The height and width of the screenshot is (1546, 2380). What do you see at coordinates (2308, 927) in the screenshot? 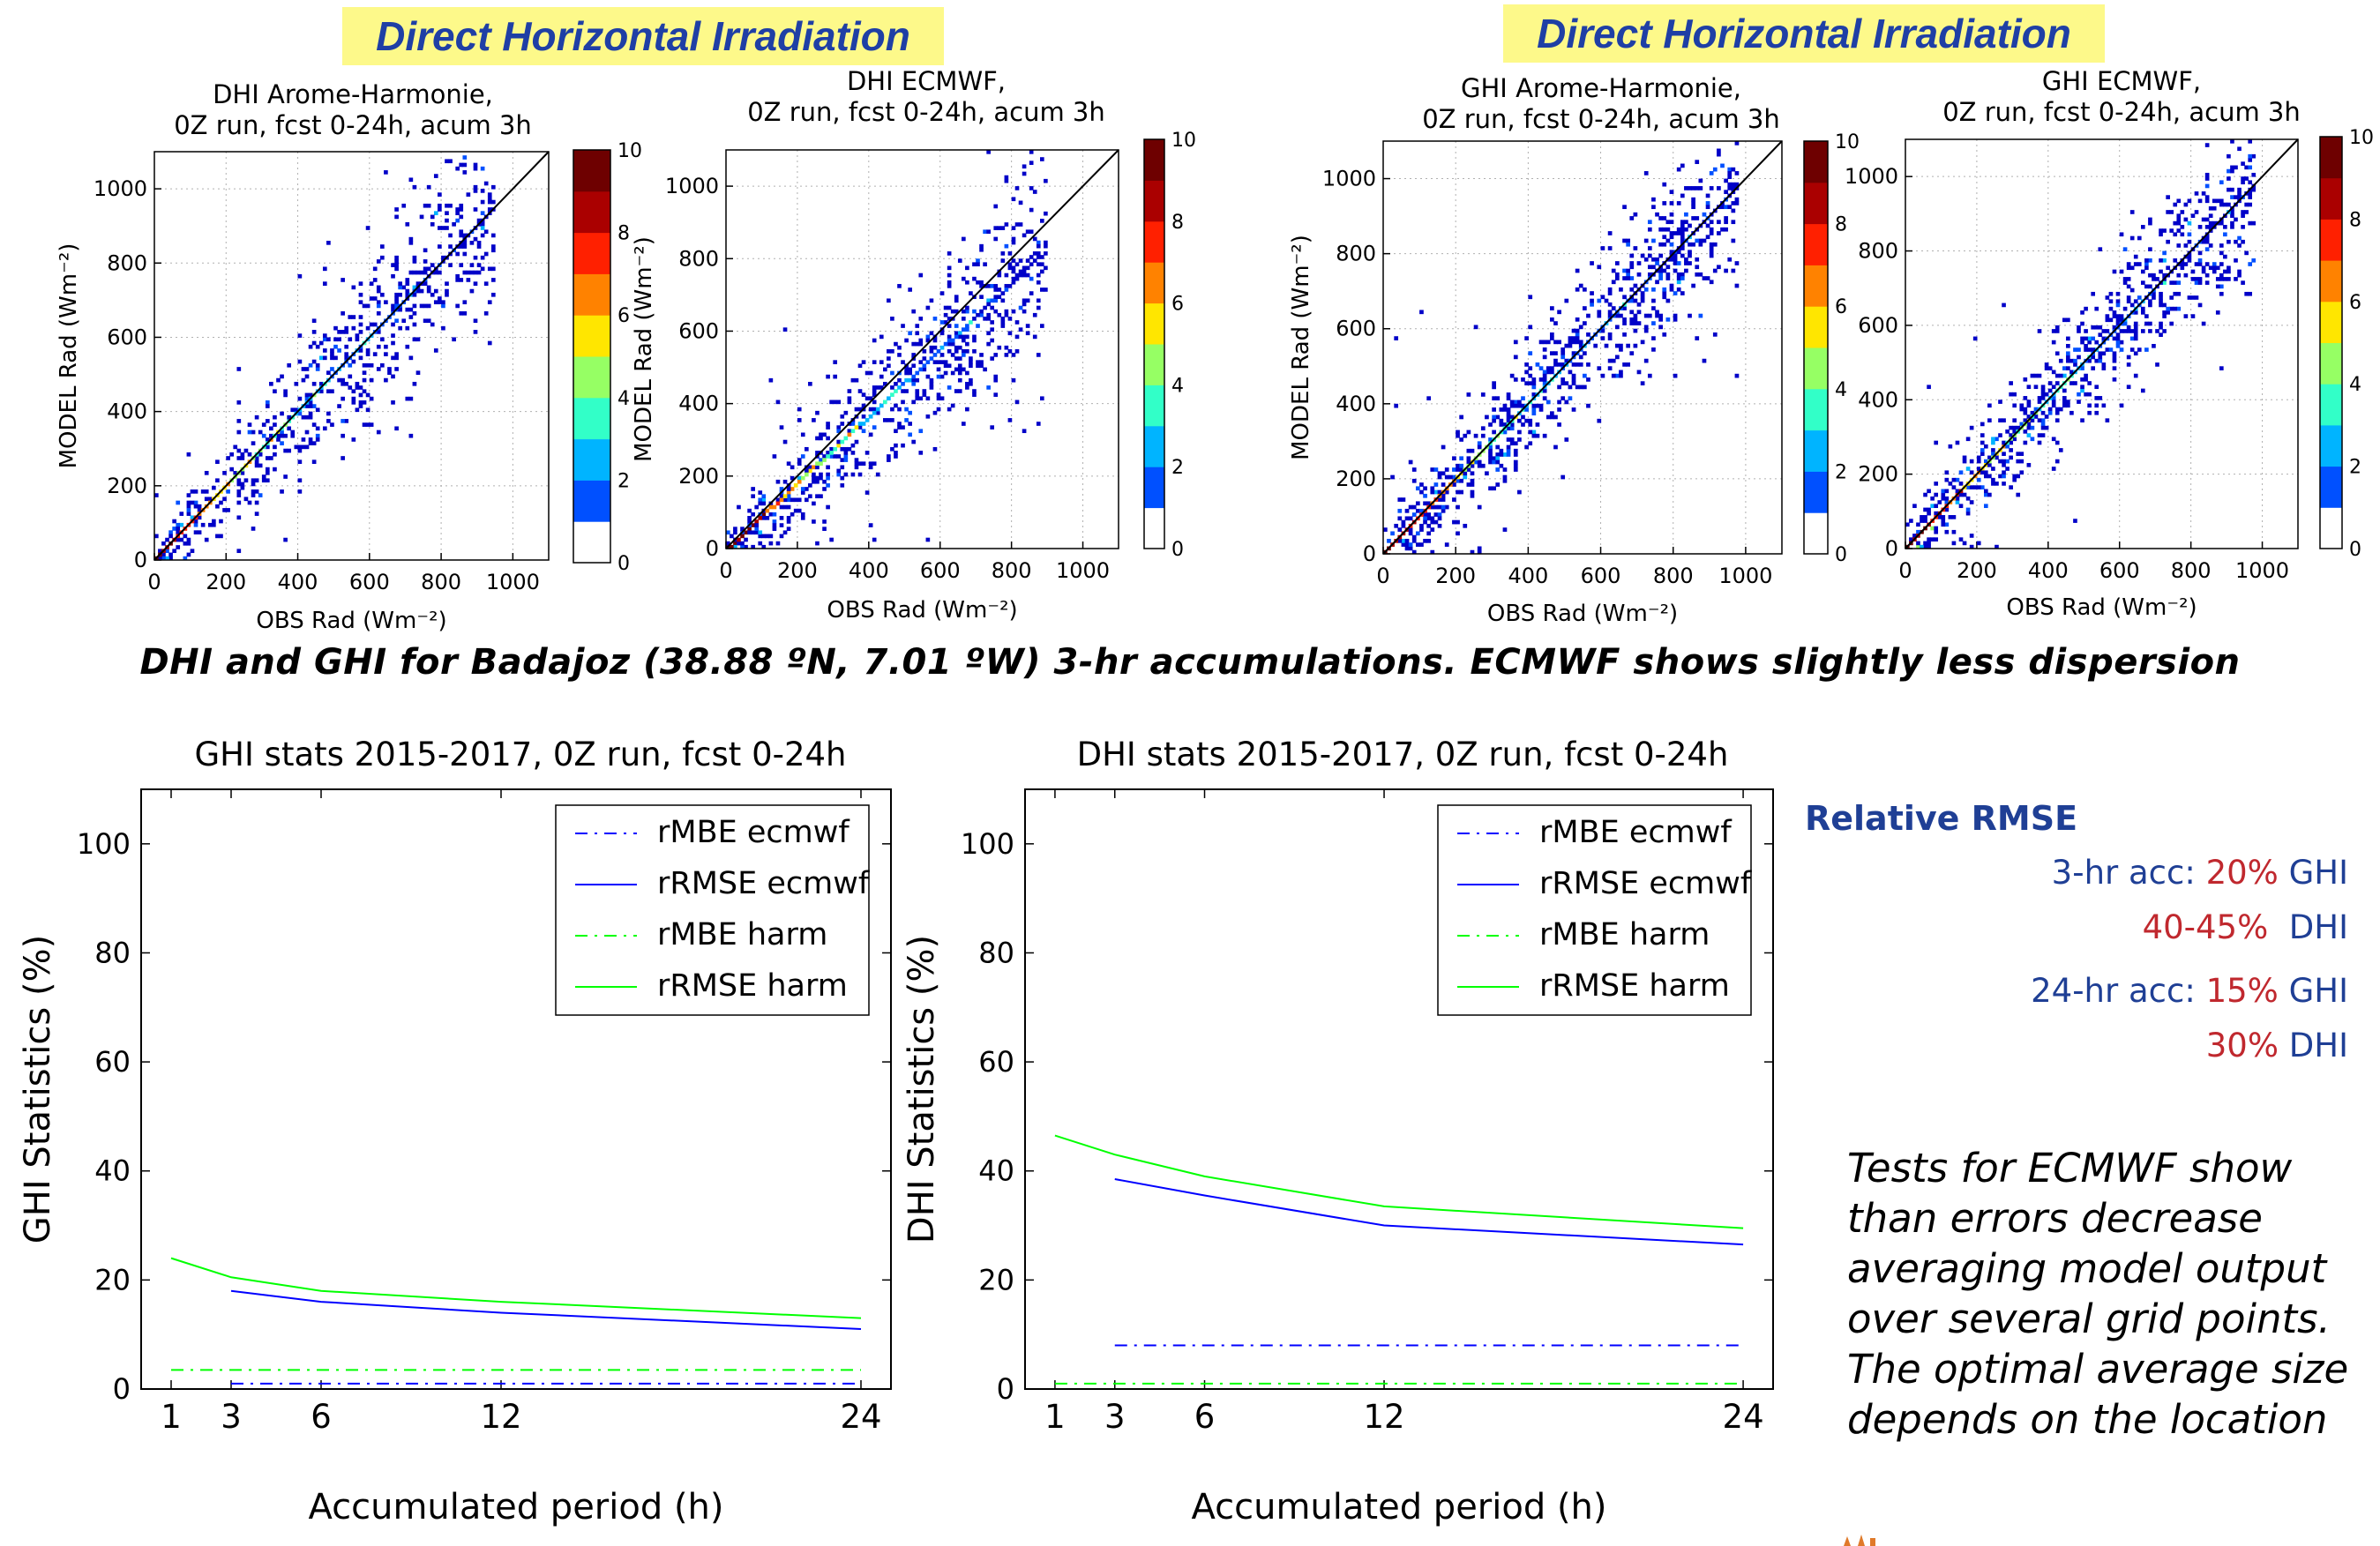
I see `stat-unit: DHI` at bounding box center [2308, 927].